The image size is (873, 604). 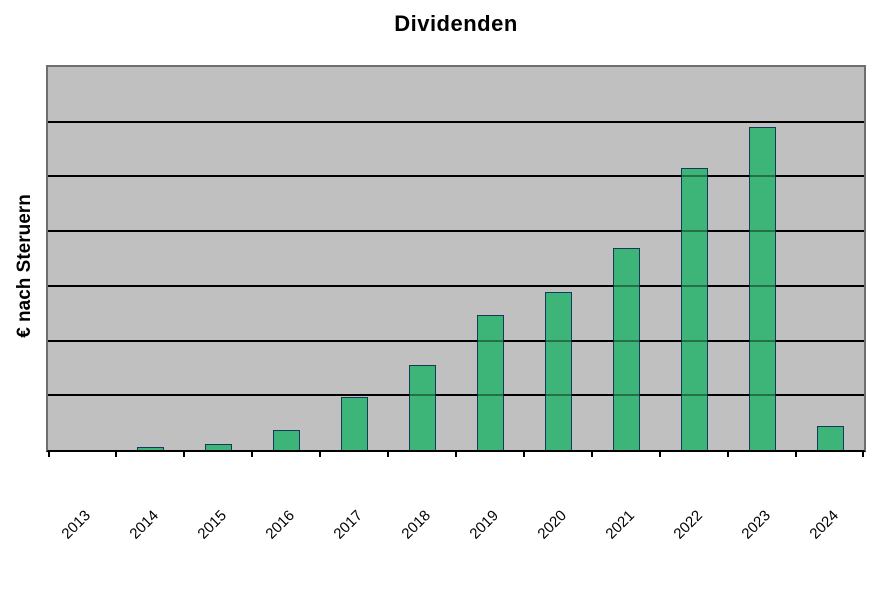 I want to click on bar-2014, so click(x=150, y=448).